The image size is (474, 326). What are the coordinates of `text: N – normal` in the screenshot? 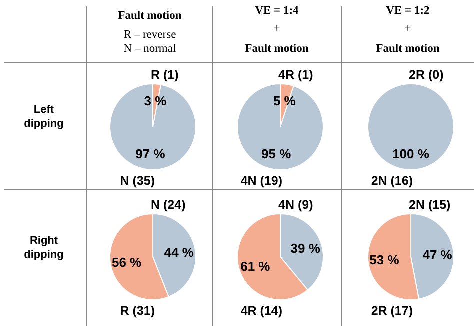 It's located at (150, 49).